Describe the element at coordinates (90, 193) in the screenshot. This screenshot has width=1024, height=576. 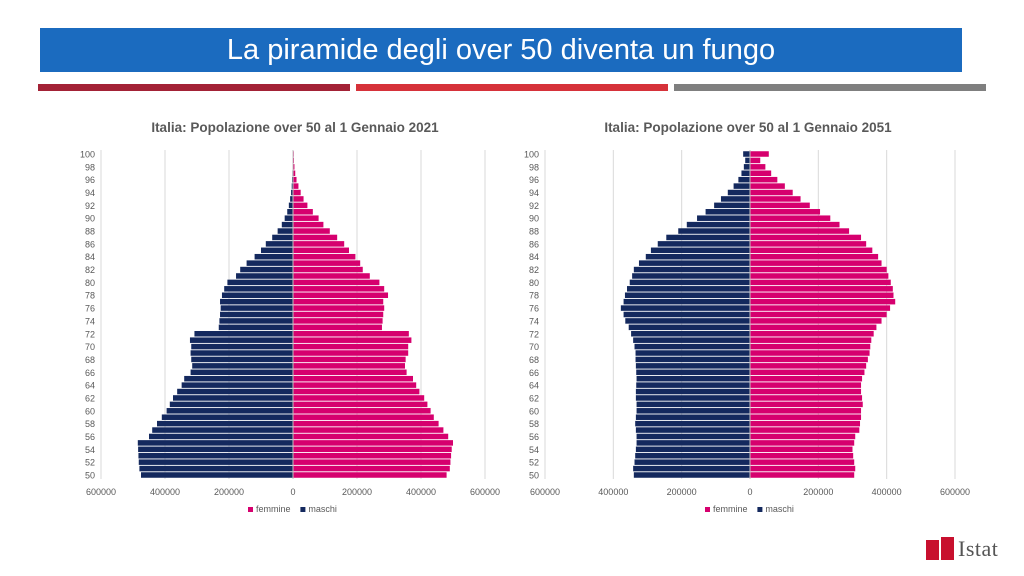
I see `age-tick-label: 94` at that location.